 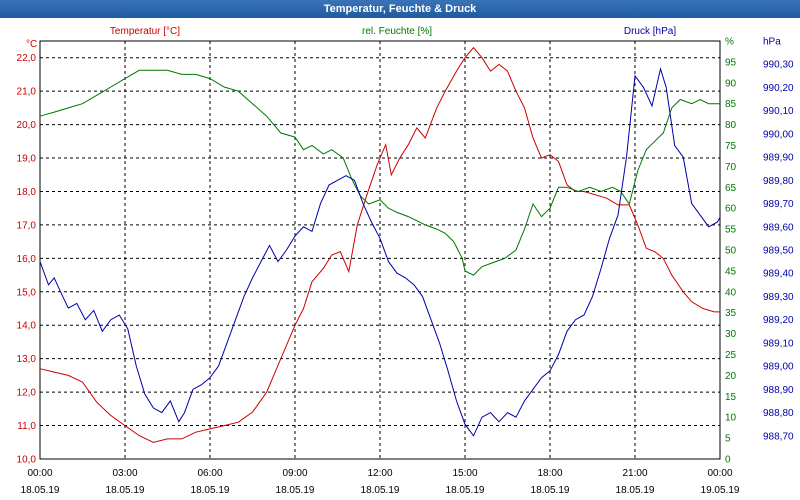 I want to click on pressure-tick-label: 989,00, so click(x=778, y=367).